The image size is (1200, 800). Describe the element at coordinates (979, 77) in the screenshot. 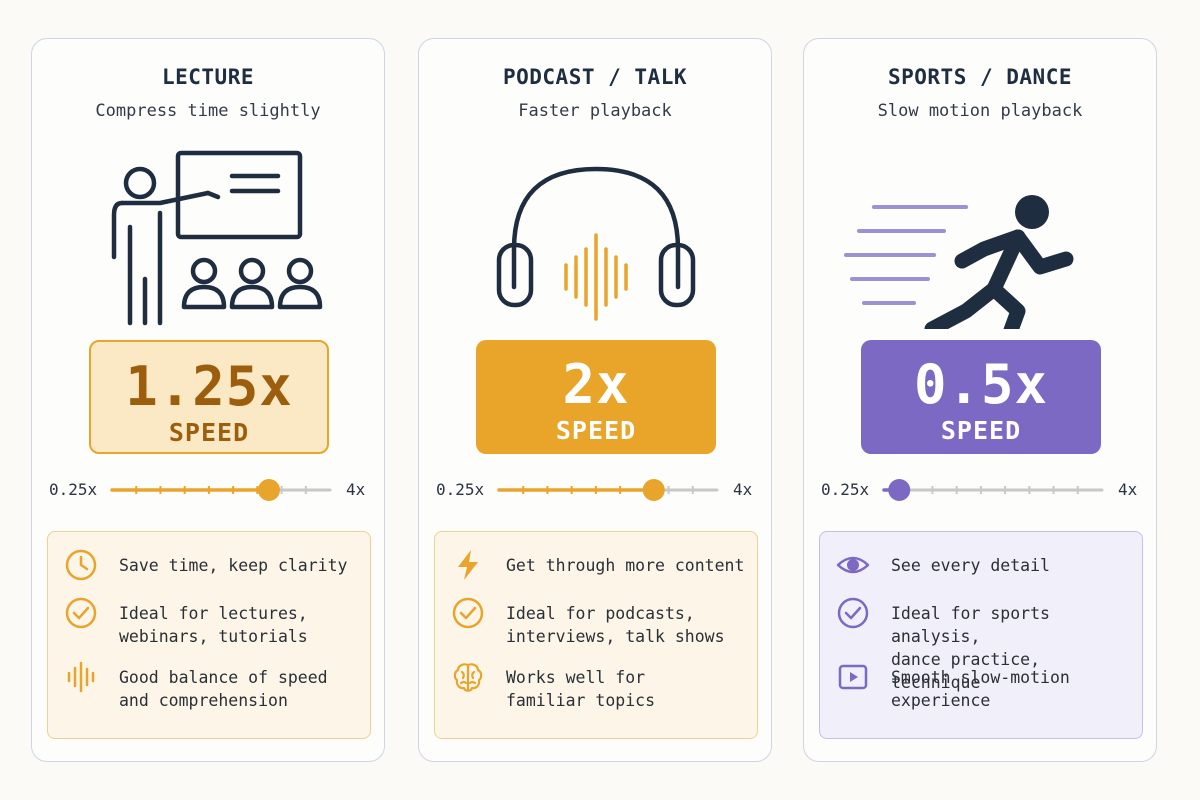

I see `card-title: SPORTS / DANCE` at that location.